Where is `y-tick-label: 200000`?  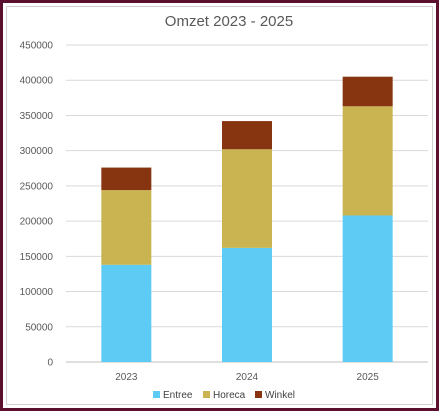 y-tick-label: 200000 is located at coordinates (37, 222).